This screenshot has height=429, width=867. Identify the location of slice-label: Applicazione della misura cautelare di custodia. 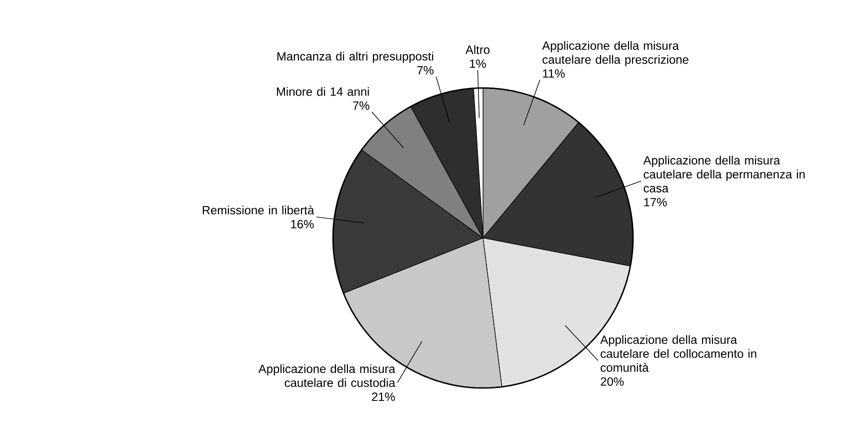
(327, 376).